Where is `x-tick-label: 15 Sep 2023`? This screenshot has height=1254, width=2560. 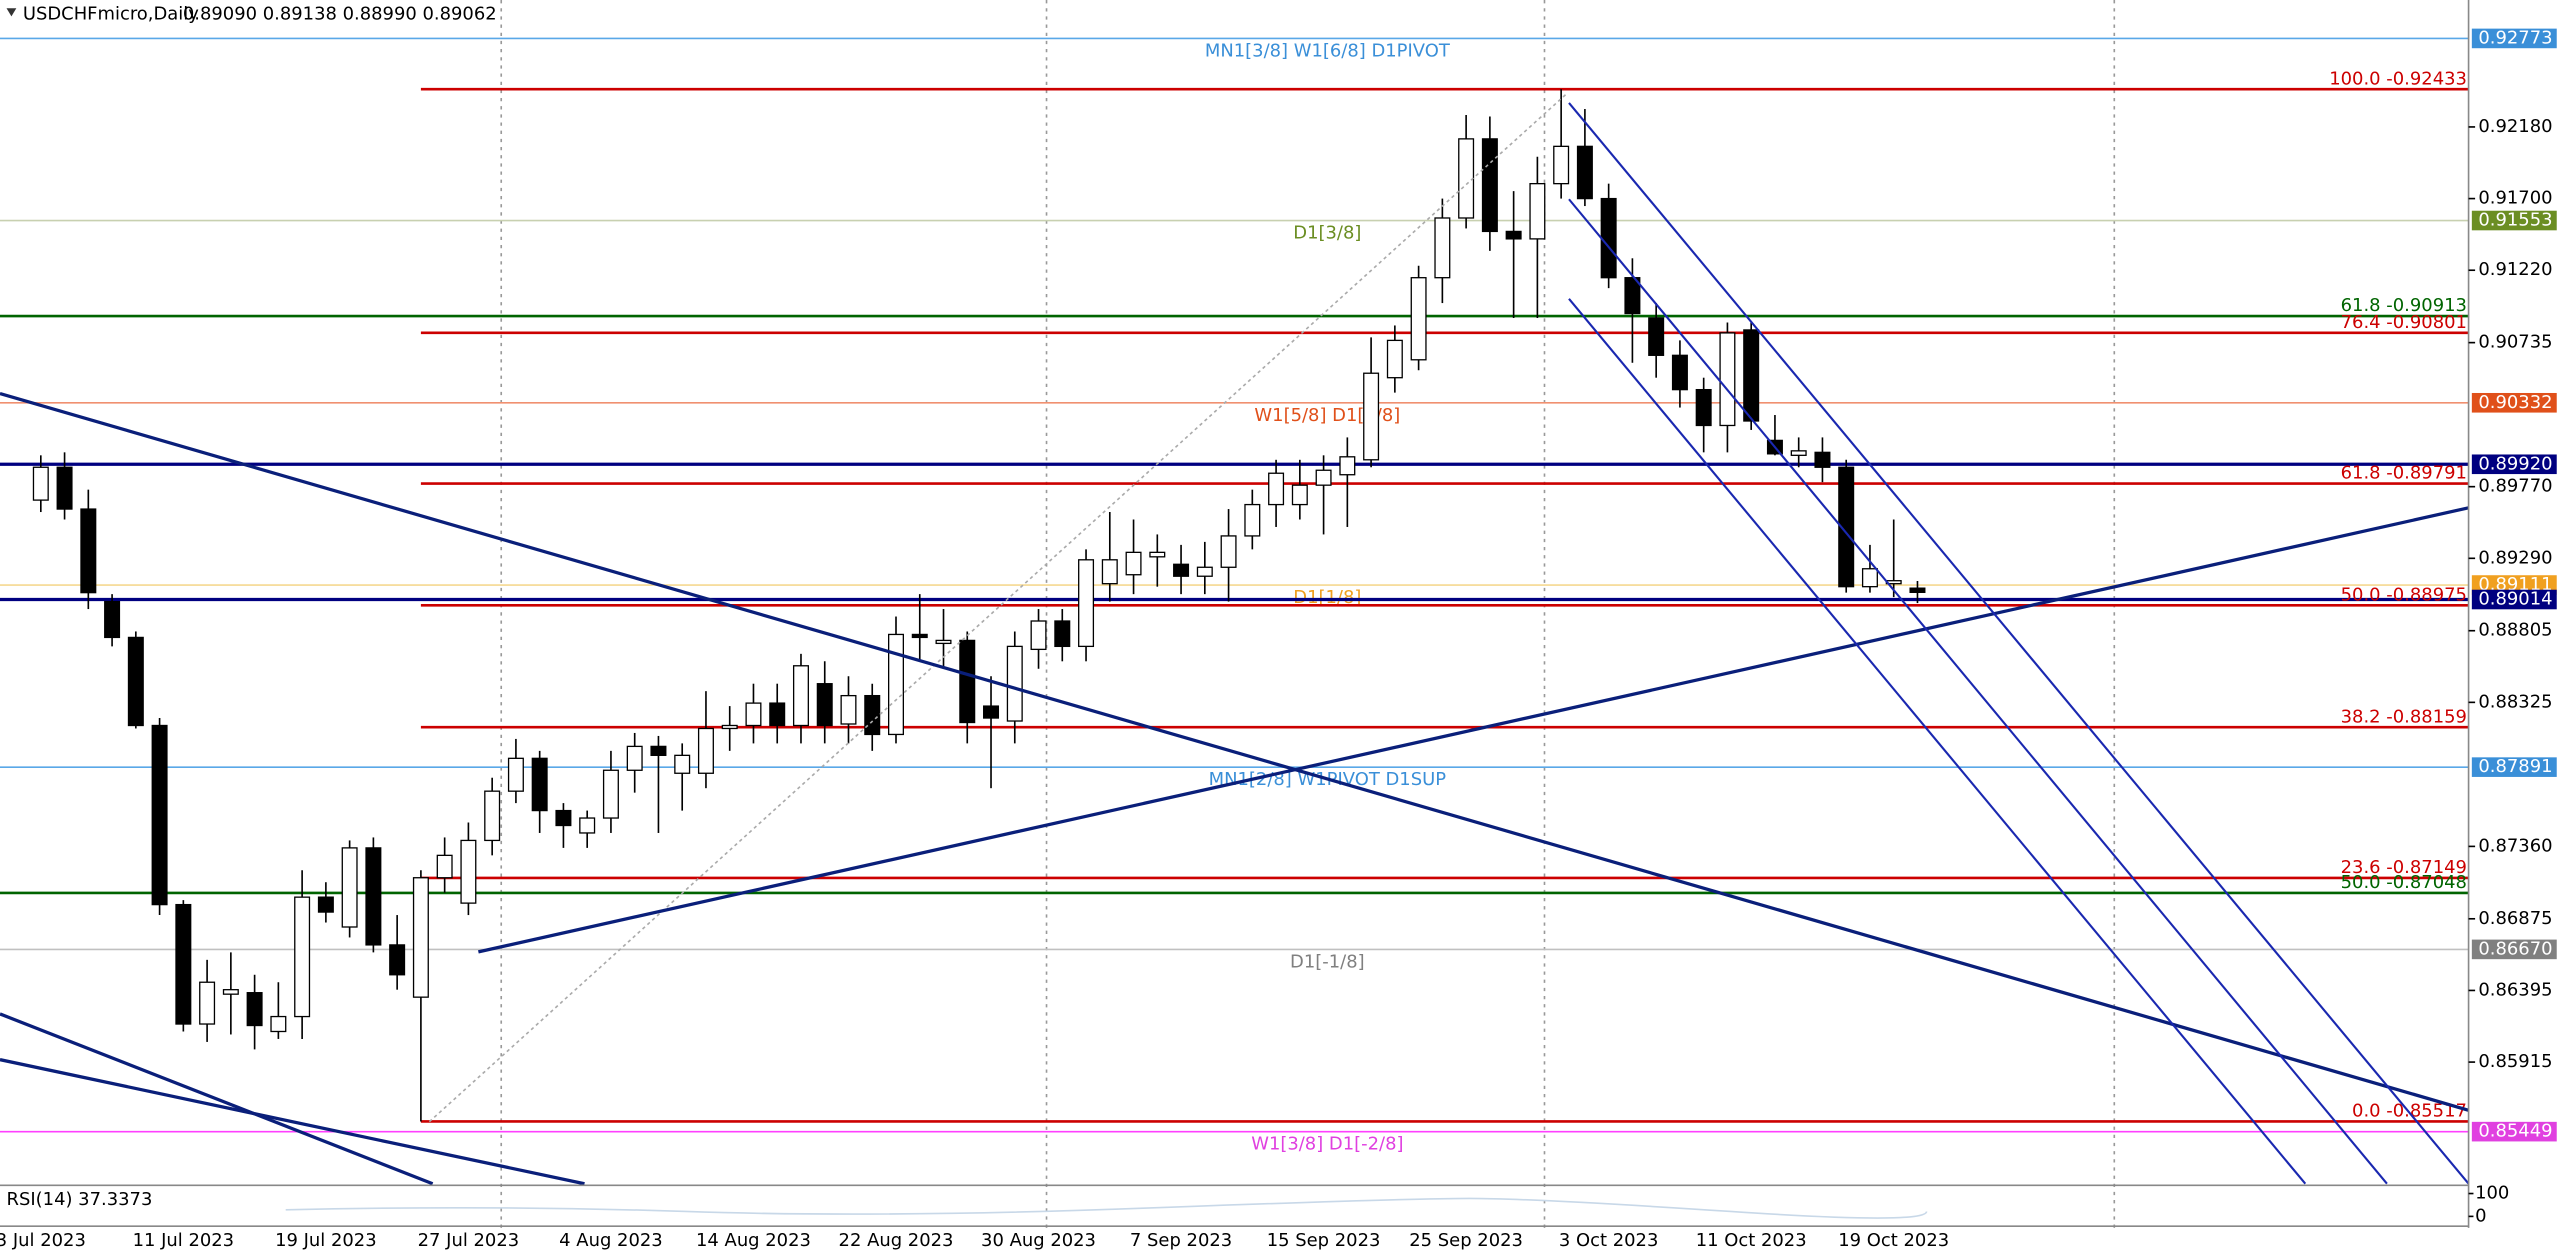
x-tick-label: 15 Sep 2023 is located at coordinates (1324, 1240).